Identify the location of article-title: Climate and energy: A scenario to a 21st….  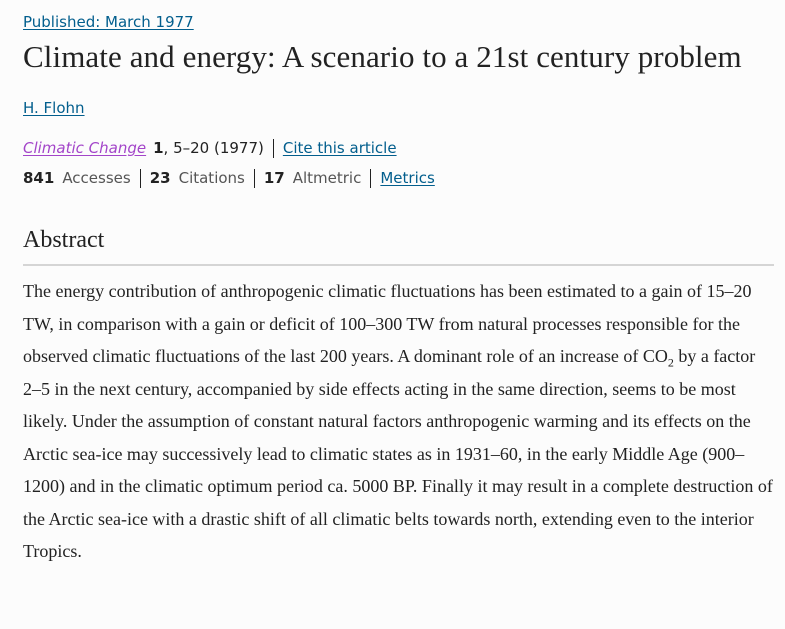
(382, 56).